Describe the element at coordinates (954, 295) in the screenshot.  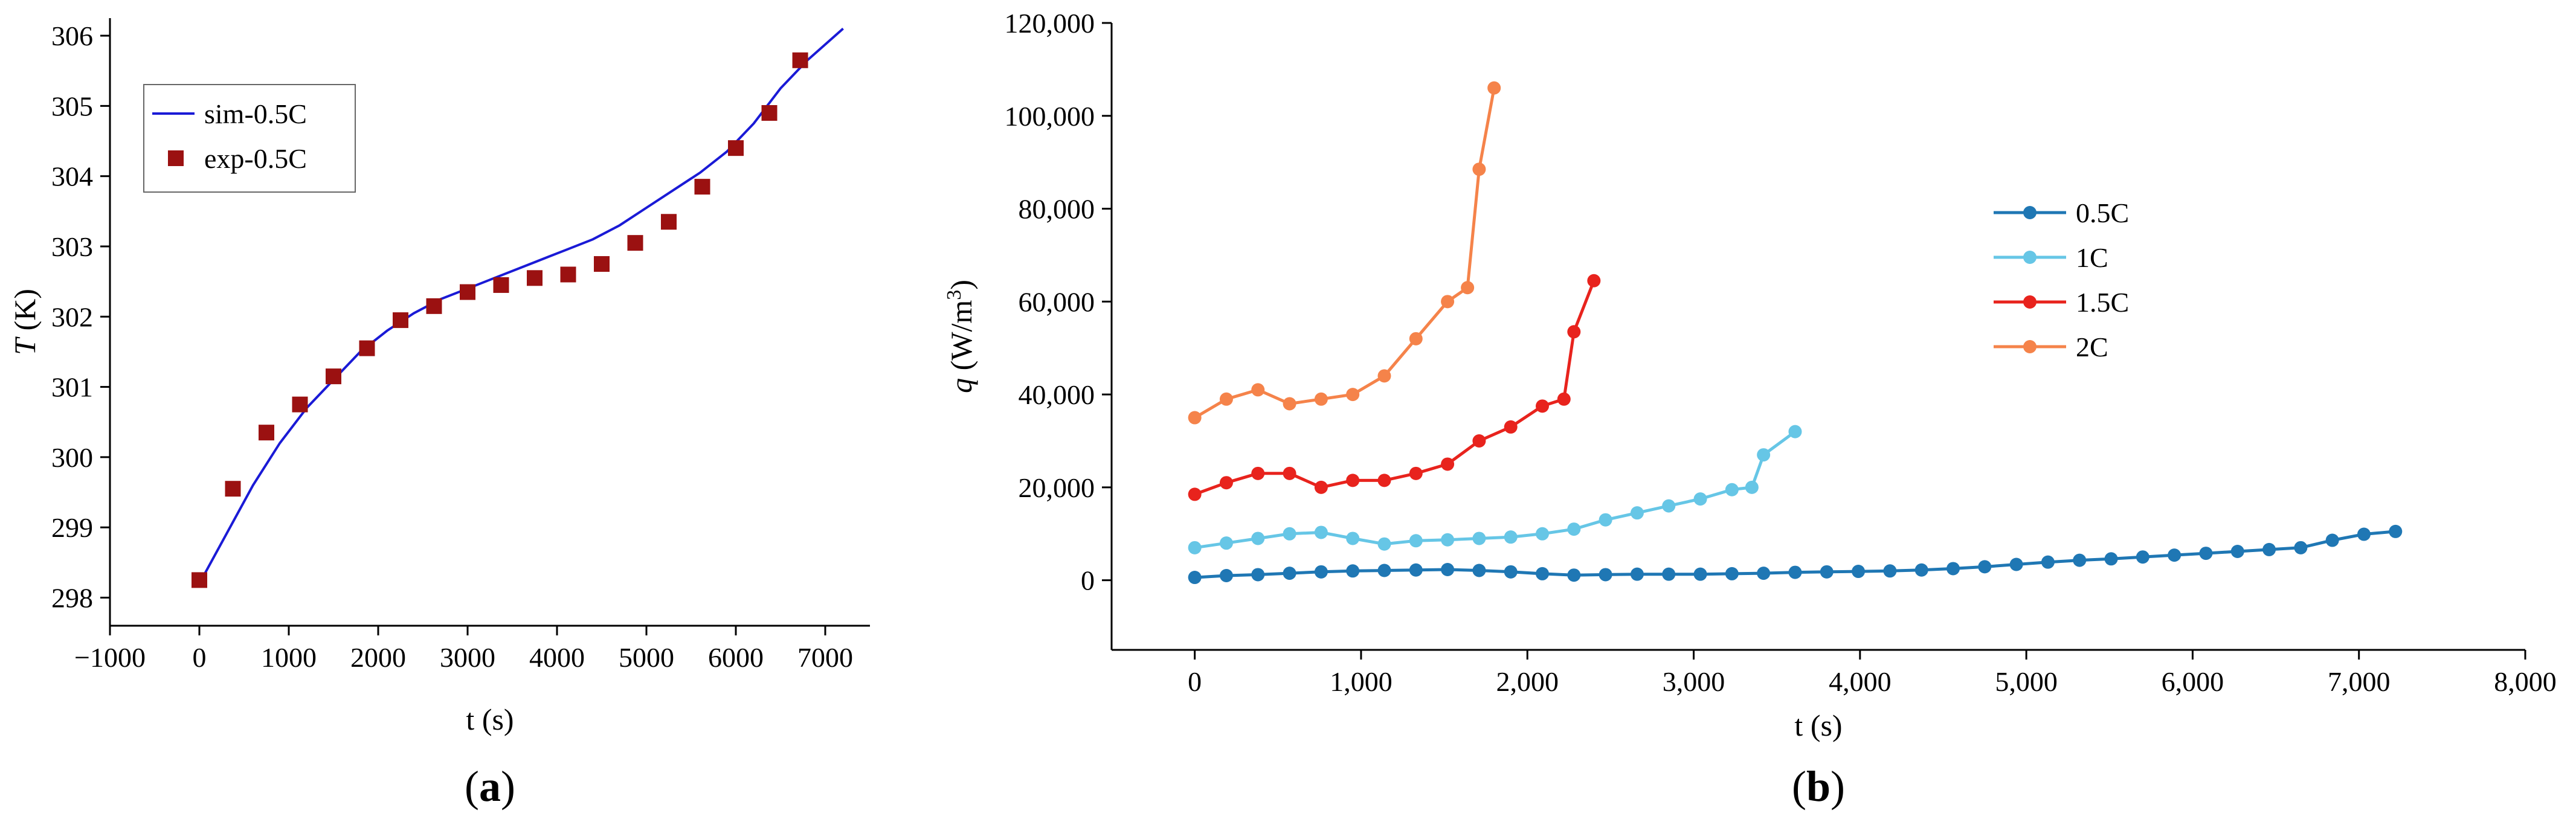
I see `panel-b-y-label-sup: 3` at that location.